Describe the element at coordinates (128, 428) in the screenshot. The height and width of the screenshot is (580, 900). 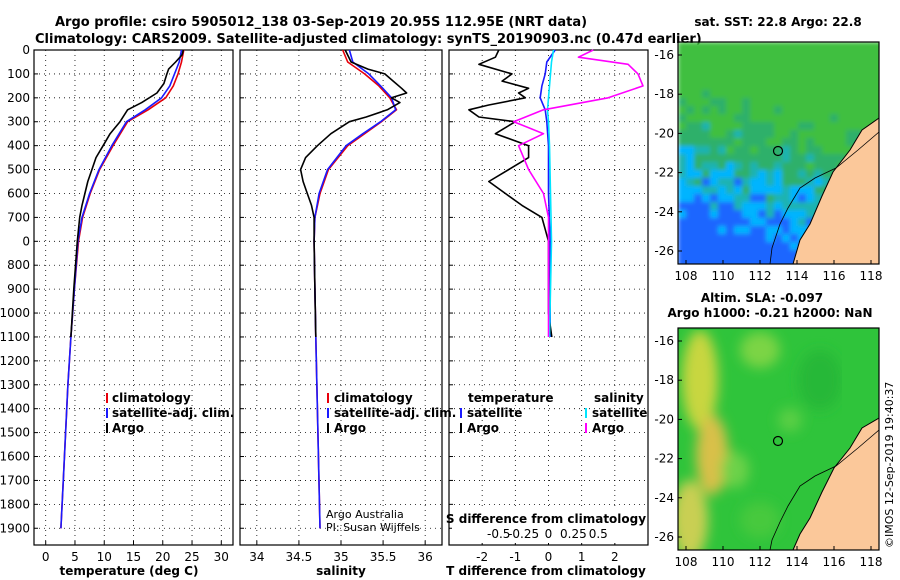
I see `legend-argo: Argo` at that location.